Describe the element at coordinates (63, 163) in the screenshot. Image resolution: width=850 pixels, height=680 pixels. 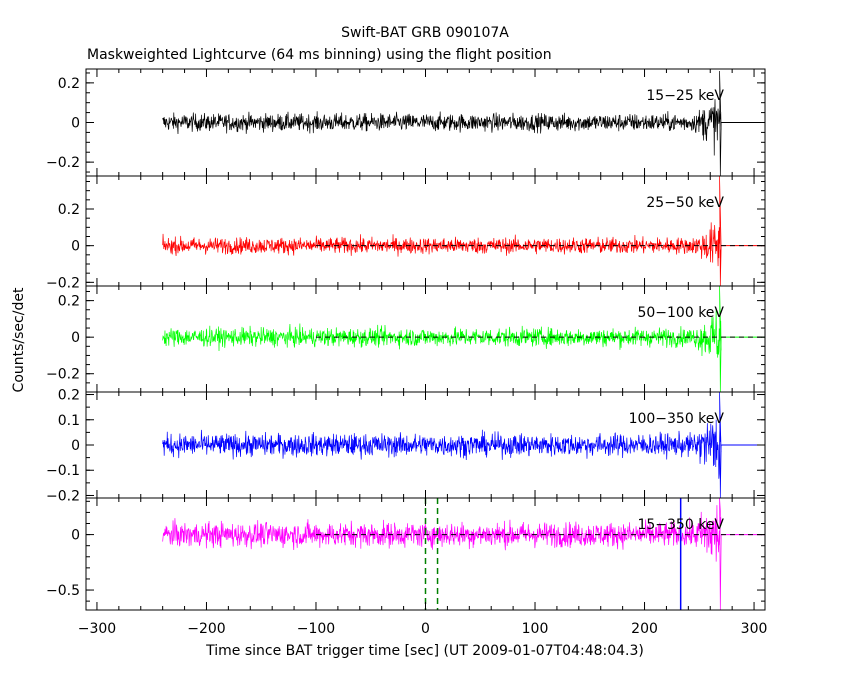
I see `ytick-label-0-0: −0.2` at that location.